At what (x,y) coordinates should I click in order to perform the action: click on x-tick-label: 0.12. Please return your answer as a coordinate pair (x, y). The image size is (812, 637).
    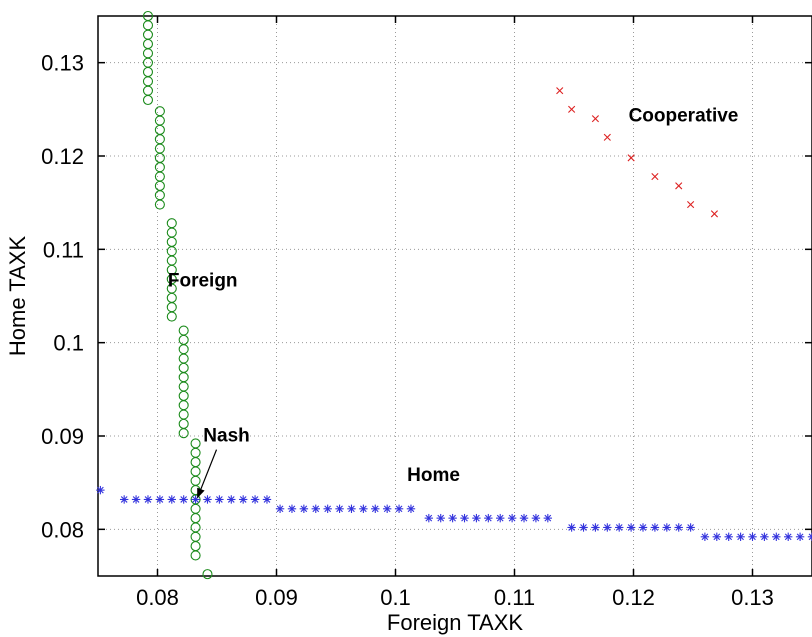
    Looking at the image, I should click on (633, 597).